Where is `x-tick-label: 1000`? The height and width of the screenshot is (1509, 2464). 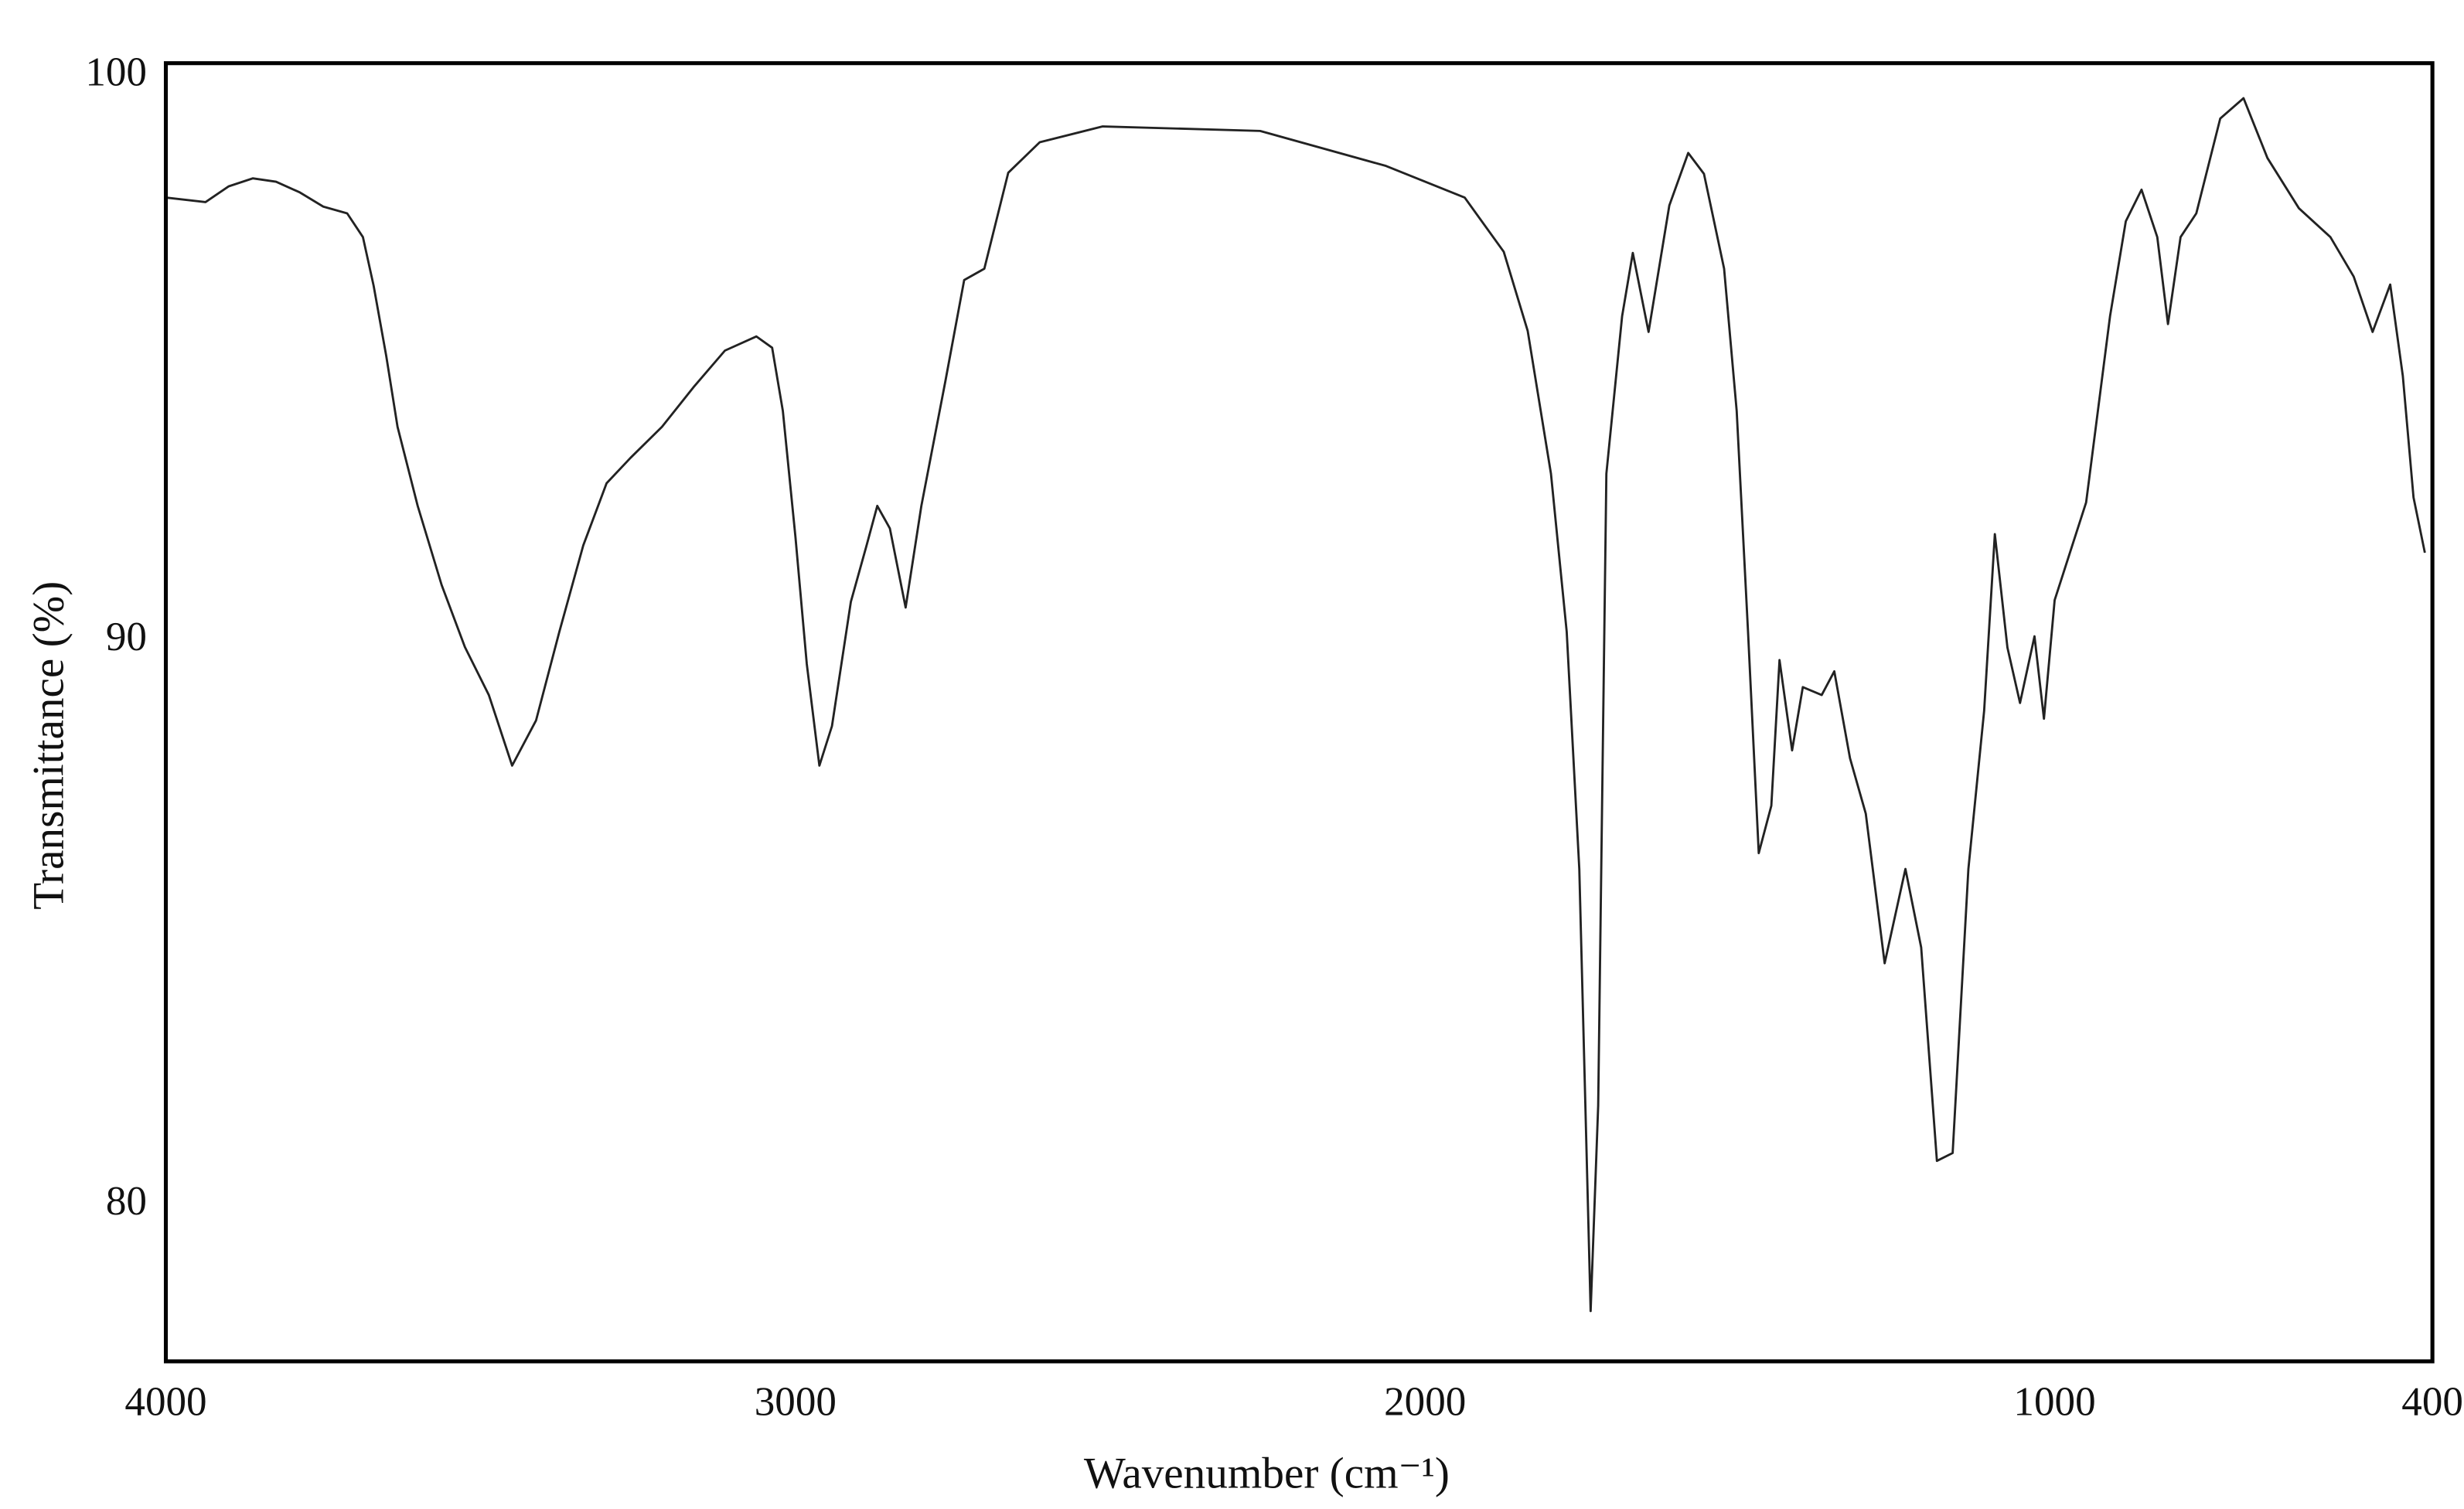
x-tick-label: 1000 is located at coordinates (2054, 1401).